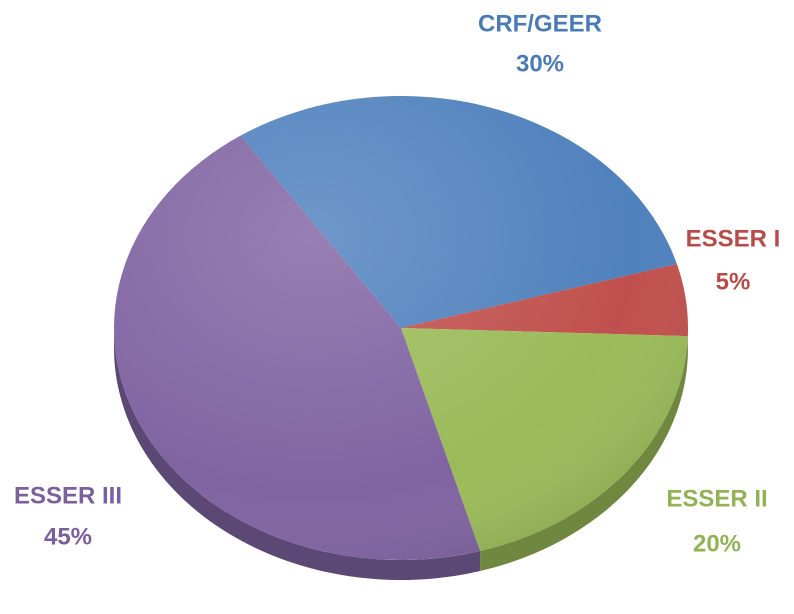 The width and height of the screenshot is (794, 614). I want to click on value-label: 45%, so click(68, 536).